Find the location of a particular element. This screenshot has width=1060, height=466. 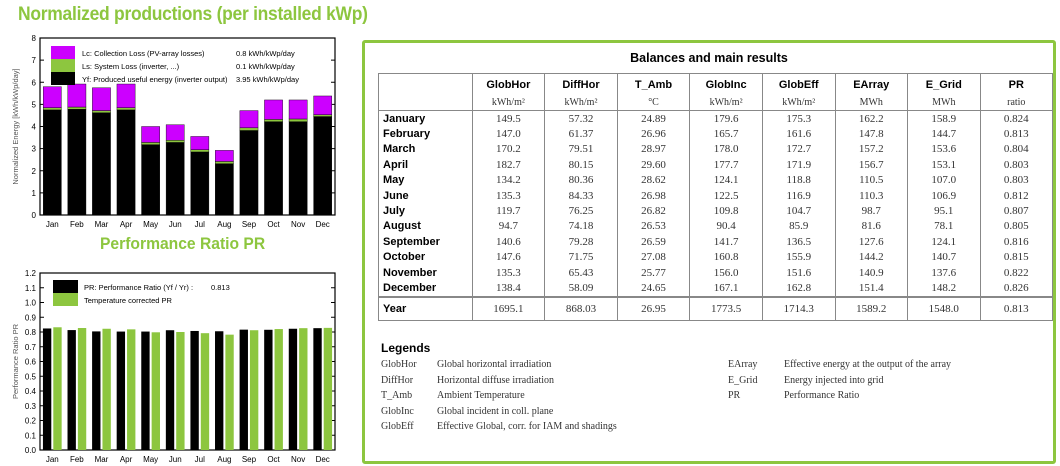

column-header: DiffHor is located at coordinates (581, 83).